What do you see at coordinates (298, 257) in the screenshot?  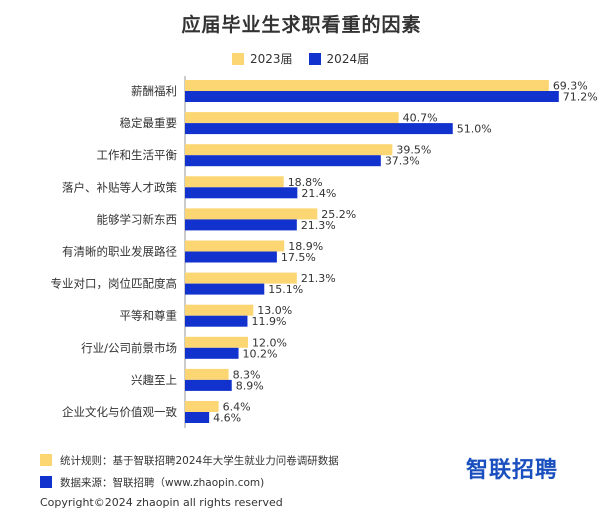 I see `value-label-2024: 17.5%` at bounding box center [298, 257].